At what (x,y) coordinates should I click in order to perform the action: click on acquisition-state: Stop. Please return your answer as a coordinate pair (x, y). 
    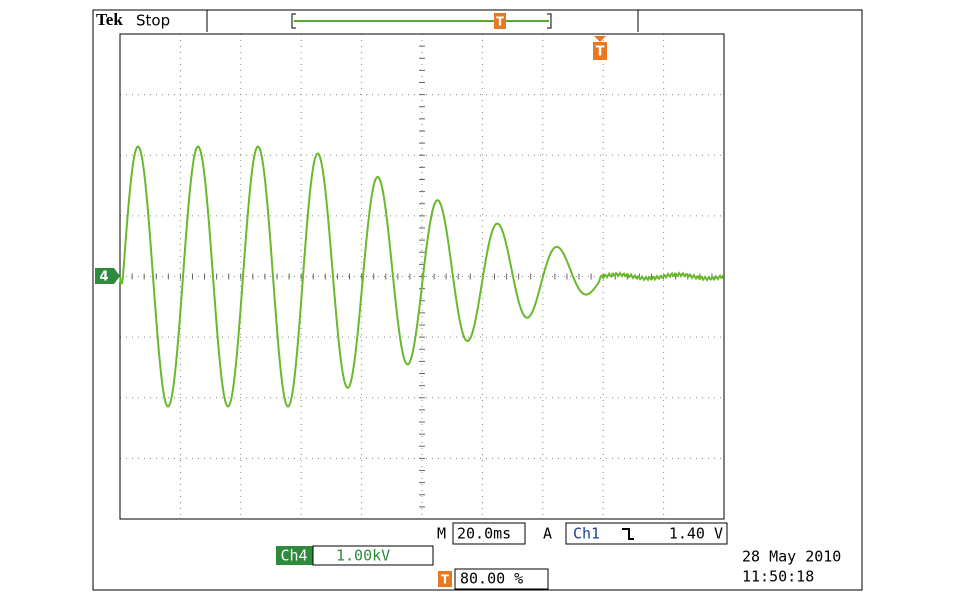
    Looking at the image, I should click on (153, 21).